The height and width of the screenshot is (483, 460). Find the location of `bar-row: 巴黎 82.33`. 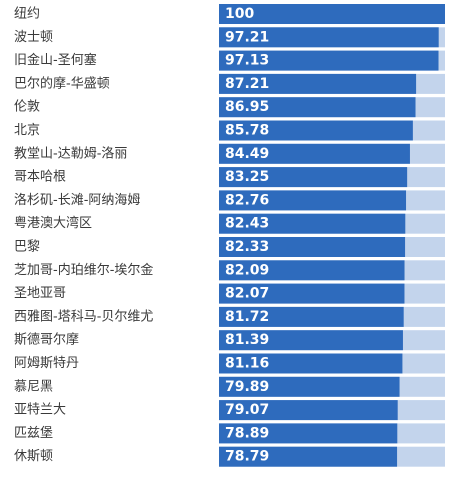

bar-row: 巴黎 82.33 is located at coordinates (229, 247).